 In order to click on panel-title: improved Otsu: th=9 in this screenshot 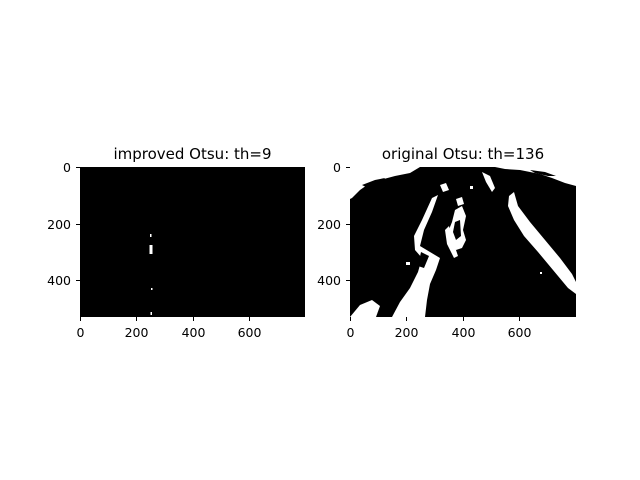, I will do `click(192, 154)`.